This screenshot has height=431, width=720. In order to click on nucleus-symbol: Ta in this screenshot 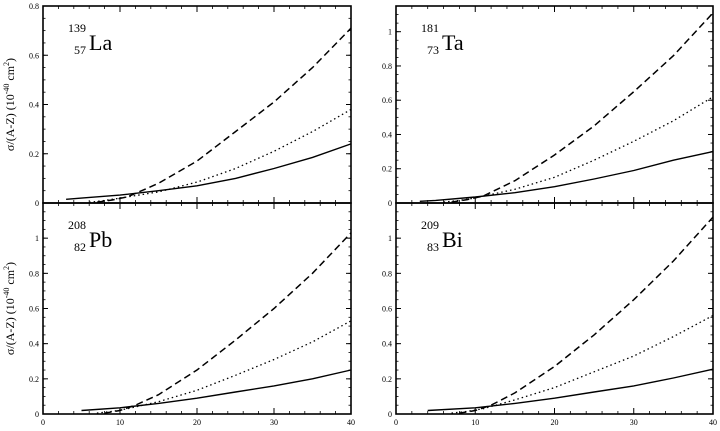, I will do `click(453, 42)`.